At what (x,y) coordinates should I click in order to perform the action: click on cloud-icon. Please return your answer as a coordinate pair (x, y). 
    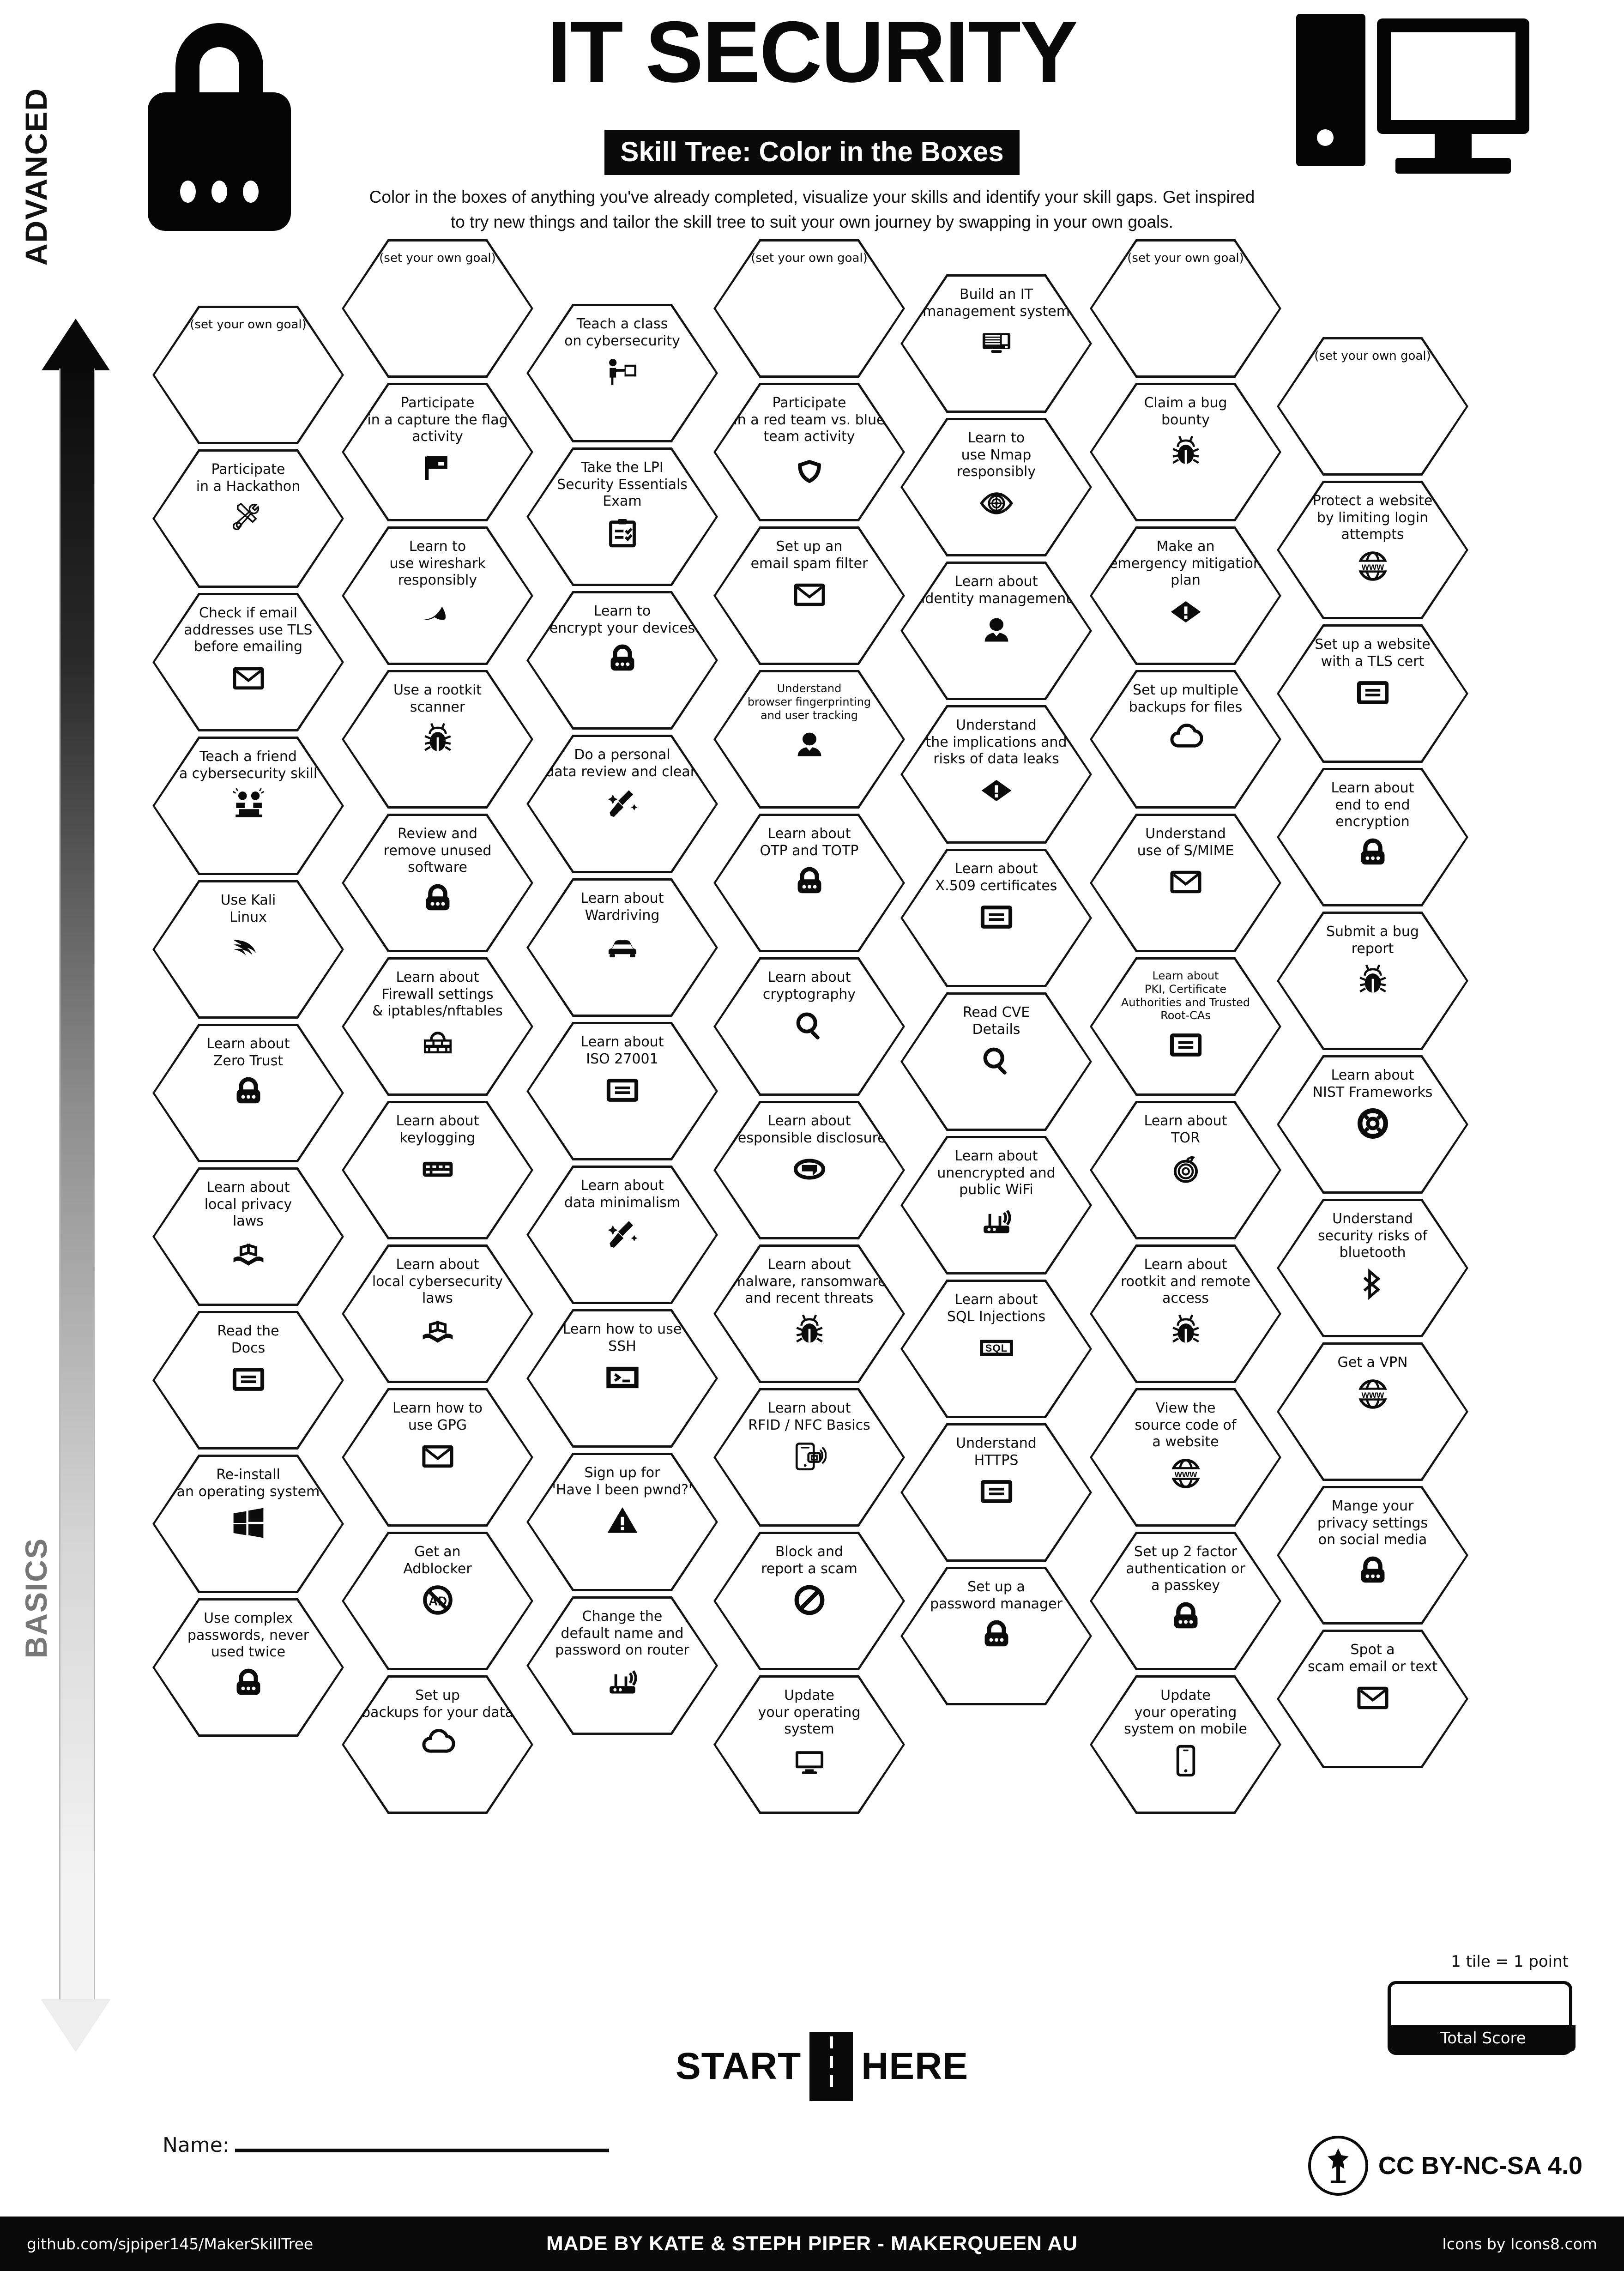
    Looking at the image, I should click on (438, 1744).